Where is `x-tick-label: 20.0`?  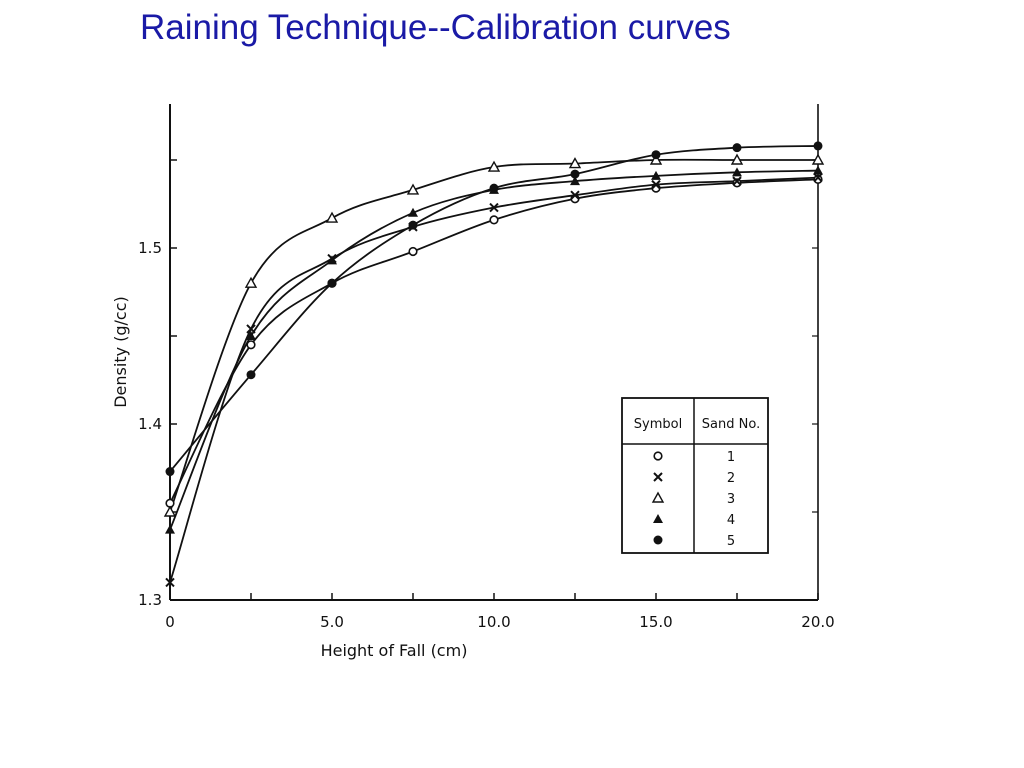
x-tick-label: 20.0 is located at coordinates (817, 622).